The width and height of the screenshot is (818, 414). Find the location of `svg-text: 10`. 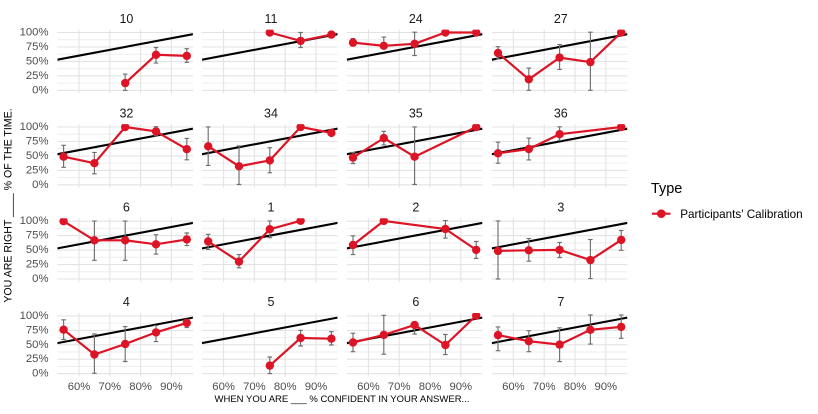

svg-text: 10 is located at coordinates (126, 19).